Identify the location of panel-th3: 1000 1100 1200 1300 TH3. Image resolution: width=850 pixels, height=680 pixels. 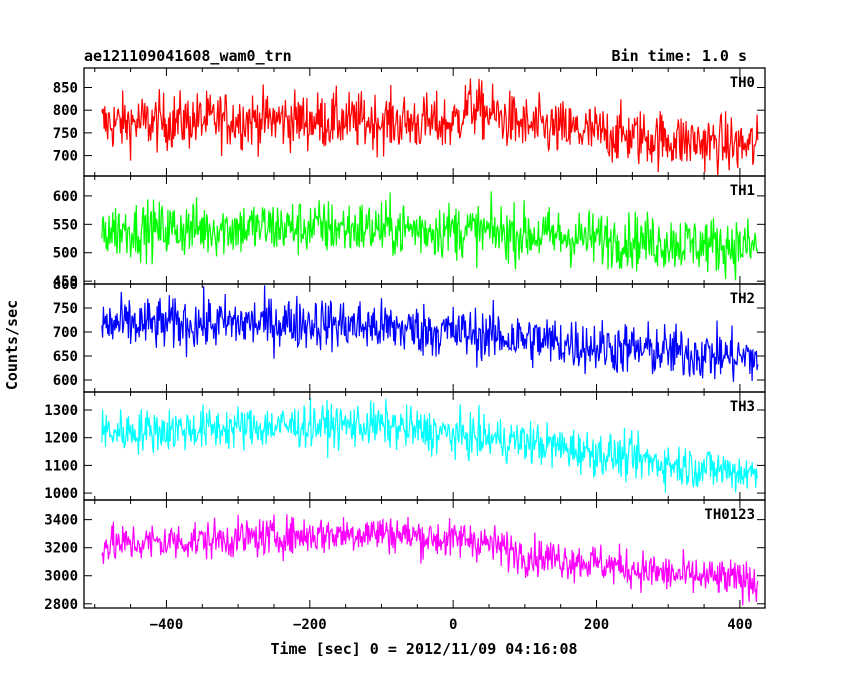
(405, 446).